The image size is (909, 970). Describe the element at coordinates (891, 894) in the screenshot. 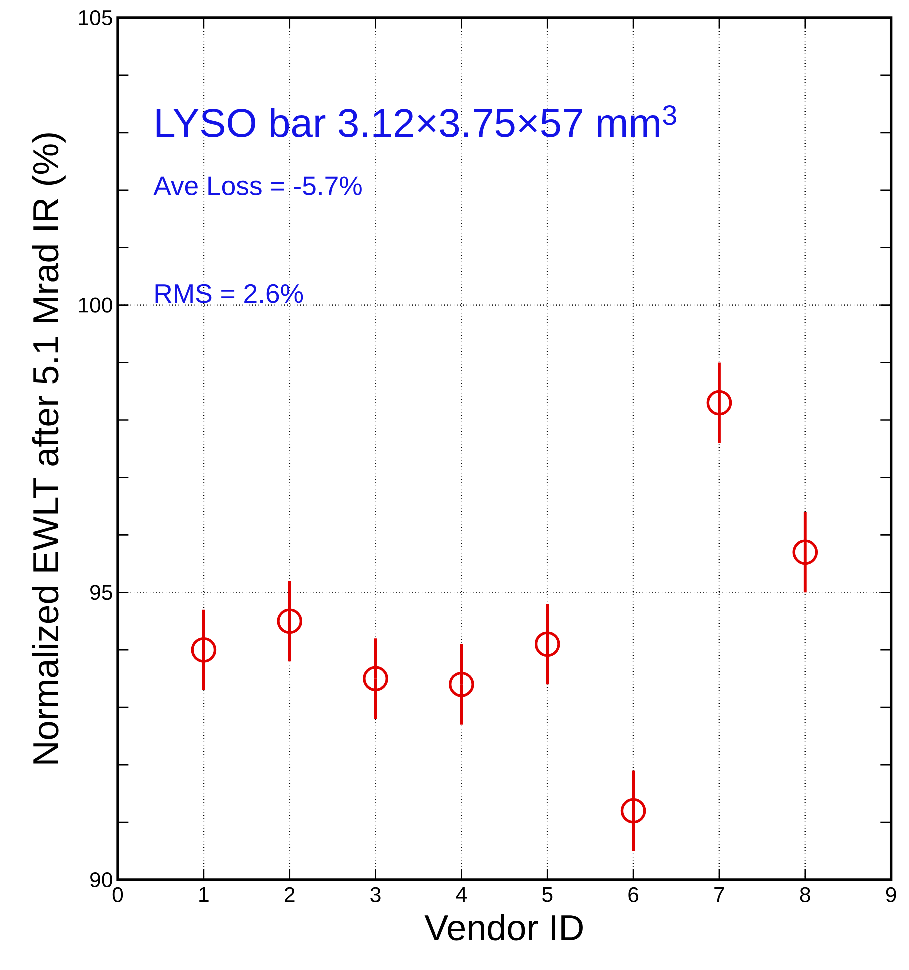

I see `x-tick-label: 9` at that location.